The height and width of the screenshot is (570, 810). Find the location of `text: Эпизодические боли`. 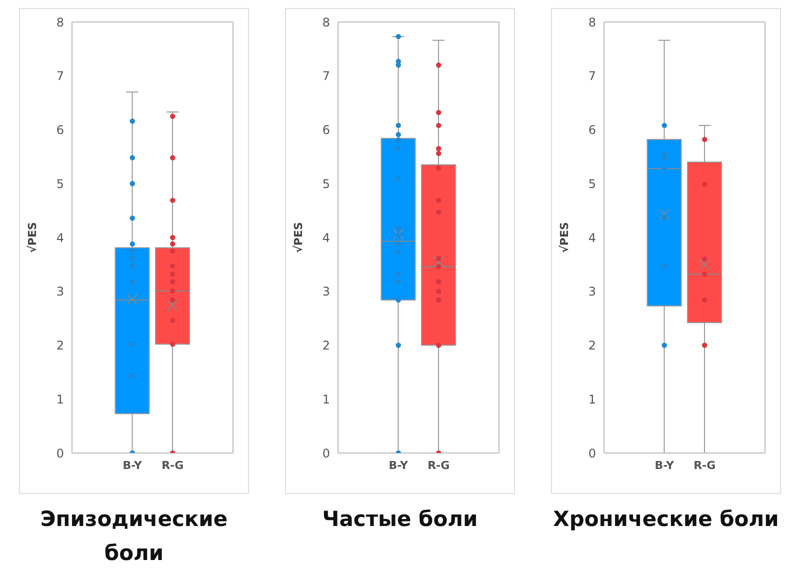

text: Эпизодические боли is located at coordinates (134, 536).